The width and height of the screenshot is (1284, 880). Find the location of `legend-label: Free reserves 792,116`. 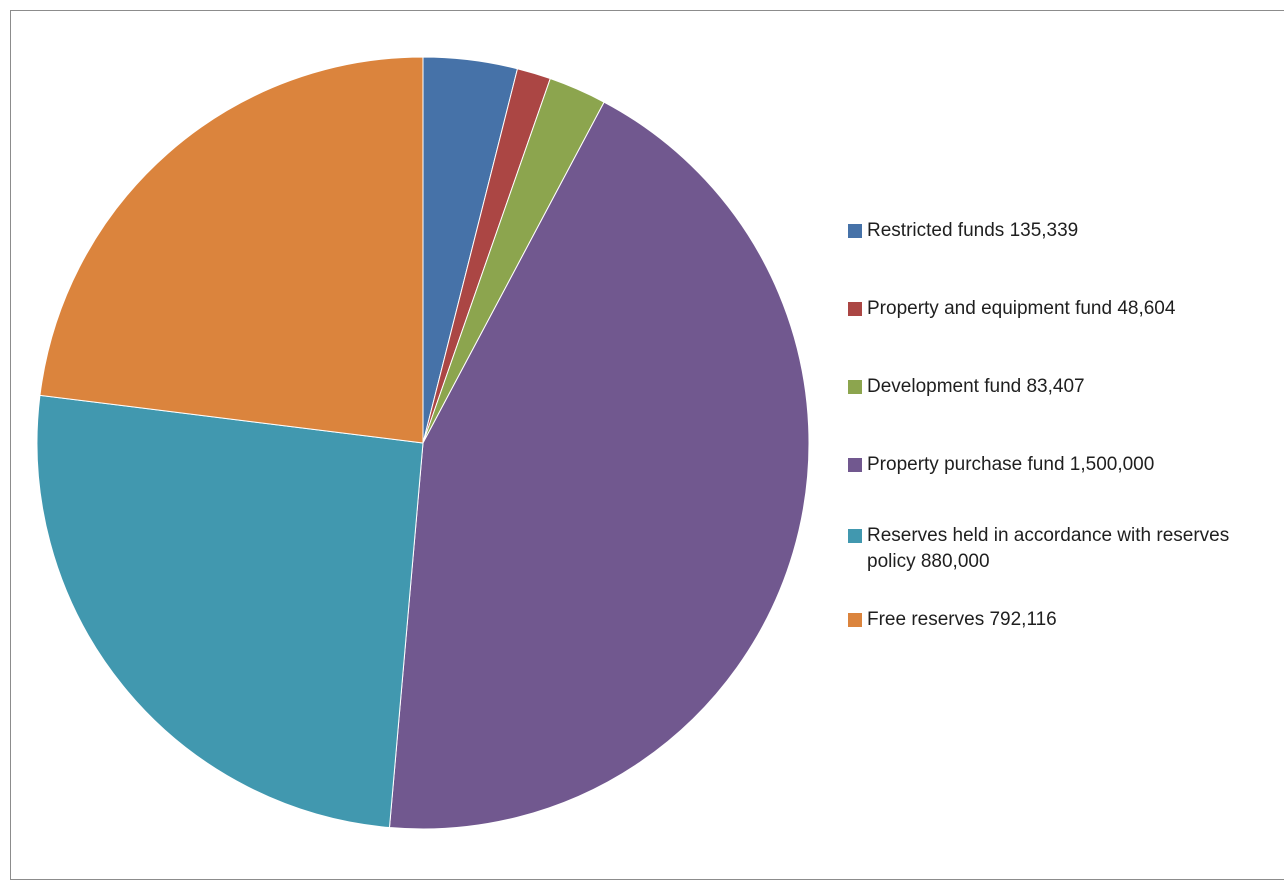

legend-label: Free reserves 792,116 is located at coordinates (962, 619).